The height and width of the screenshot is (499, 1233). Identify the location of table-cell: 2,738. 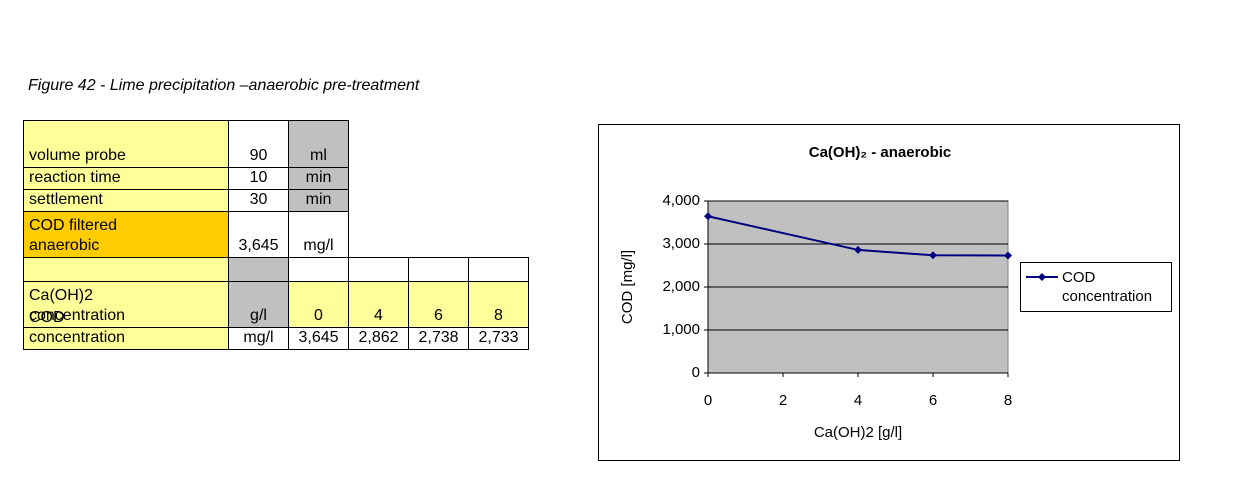
(438, 338).